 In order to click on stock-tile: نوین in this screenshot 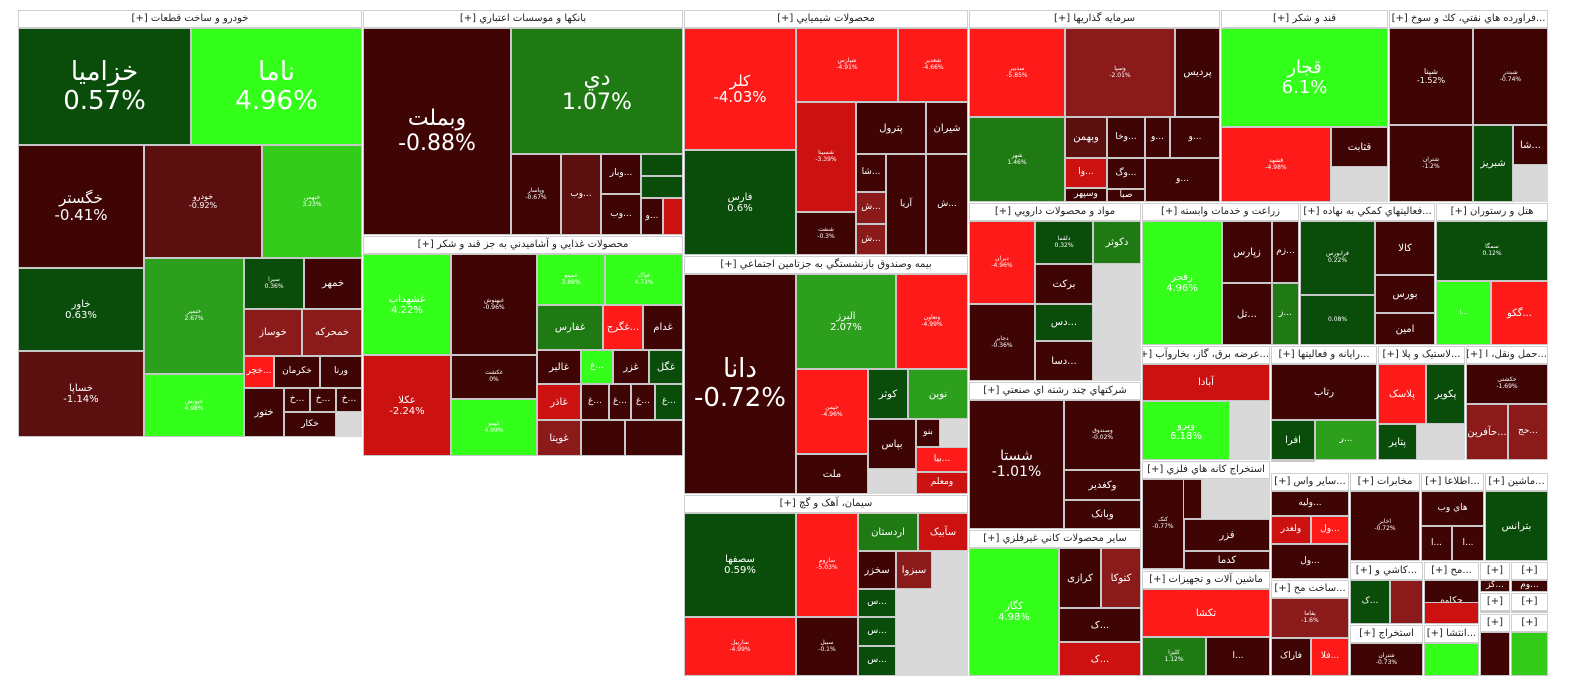, I will do `click(938, 394)`.